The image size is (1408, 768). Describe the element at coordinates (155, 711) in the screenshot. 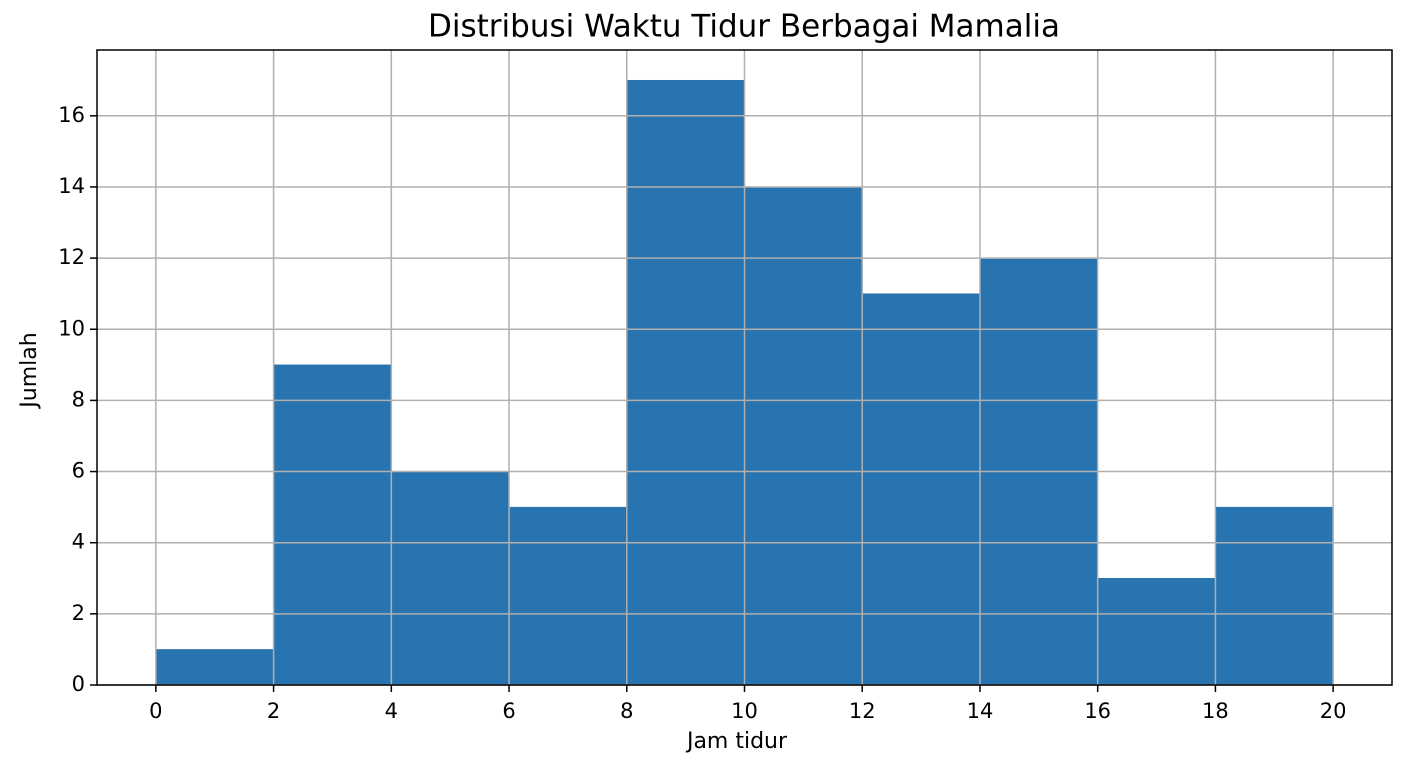

I see `x-tick-label: 0` at that location.